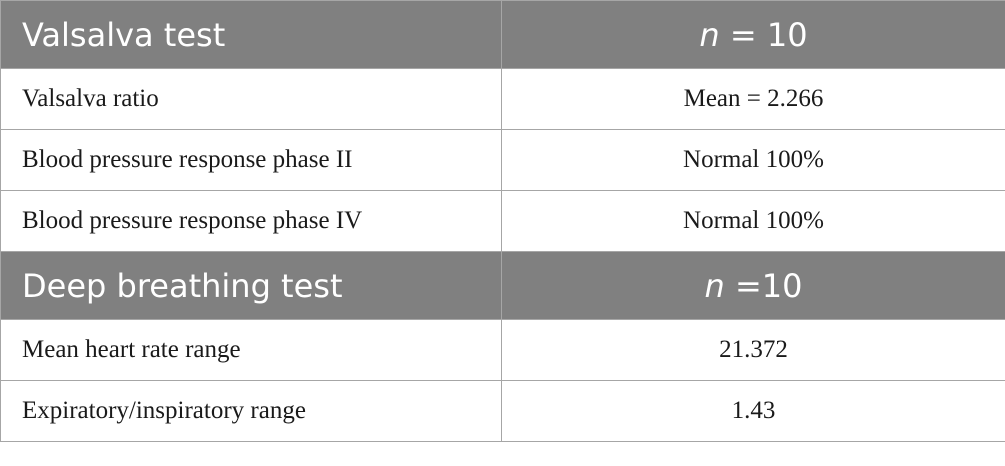  I want to click on section-header-deep-breathing: Deep breathing test n =10, so click(502, 285).